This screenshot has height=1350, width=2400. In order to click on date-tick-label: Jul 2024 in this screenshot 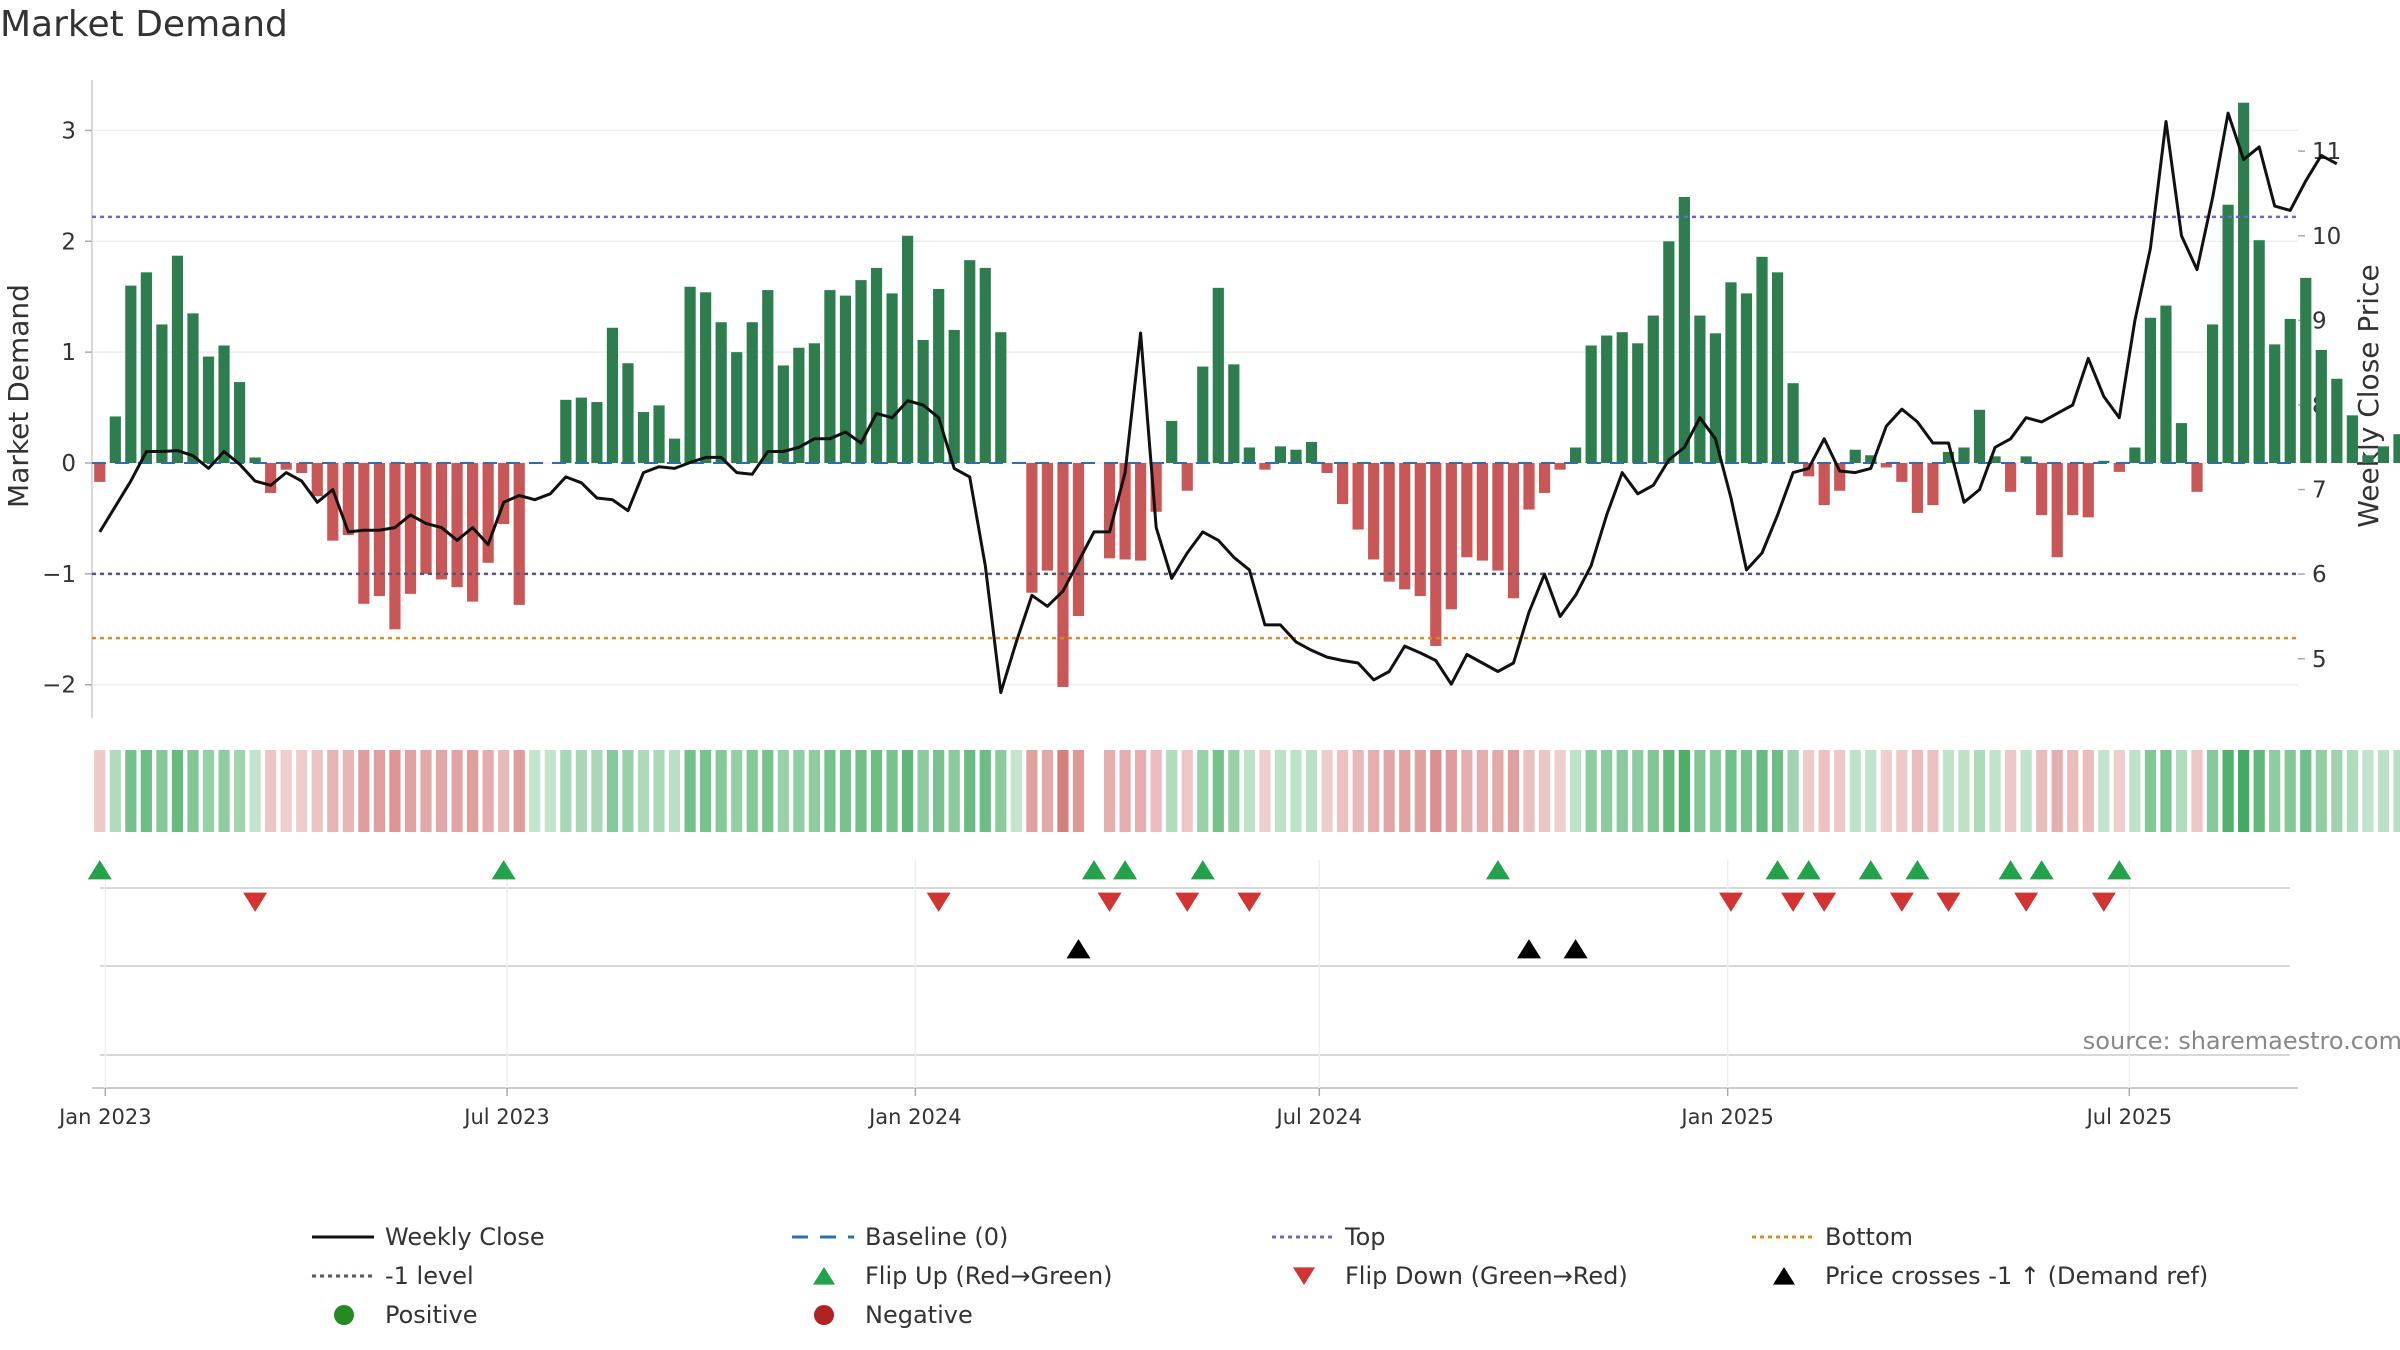, I will do `click(1318, 1117)`.